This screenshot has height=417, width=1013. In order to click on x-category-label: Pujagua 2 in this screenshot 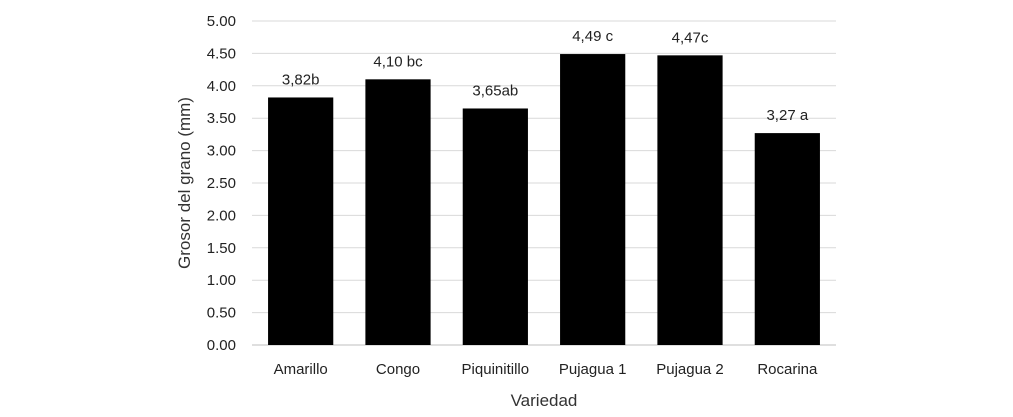, I will do `click(690, 369)`.